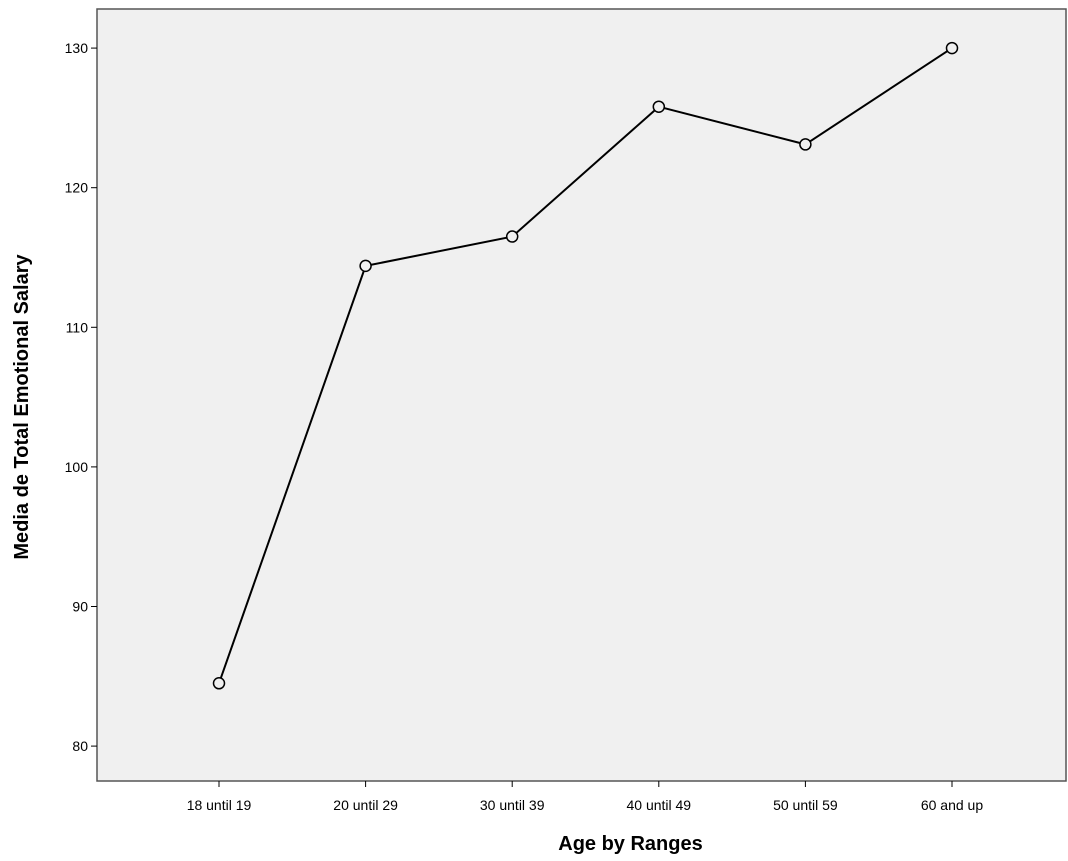  What do you see at coordinates (22, 407) in the screenshot?
I see `y-axis-title: Media de Total Emotional Salary` at bounding box center [22, 407].